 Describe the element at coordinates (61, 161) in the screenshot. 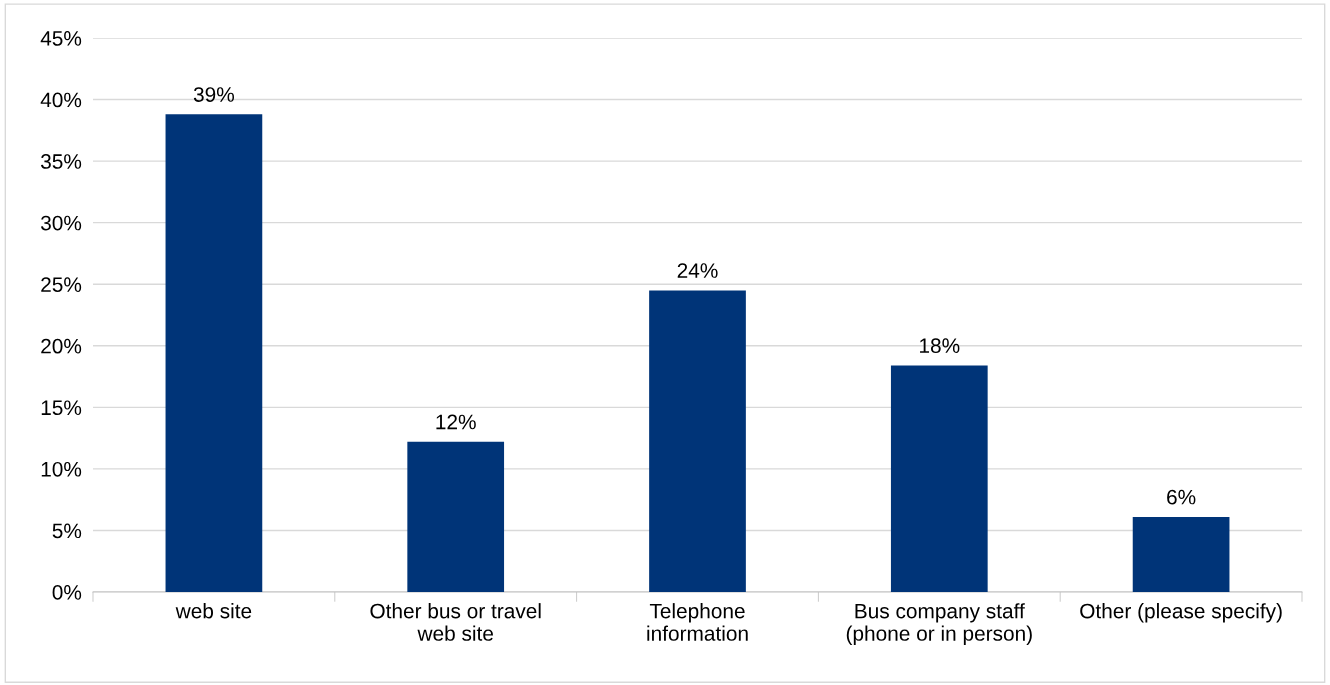

I see `y-tick-label: 35%` at that location.